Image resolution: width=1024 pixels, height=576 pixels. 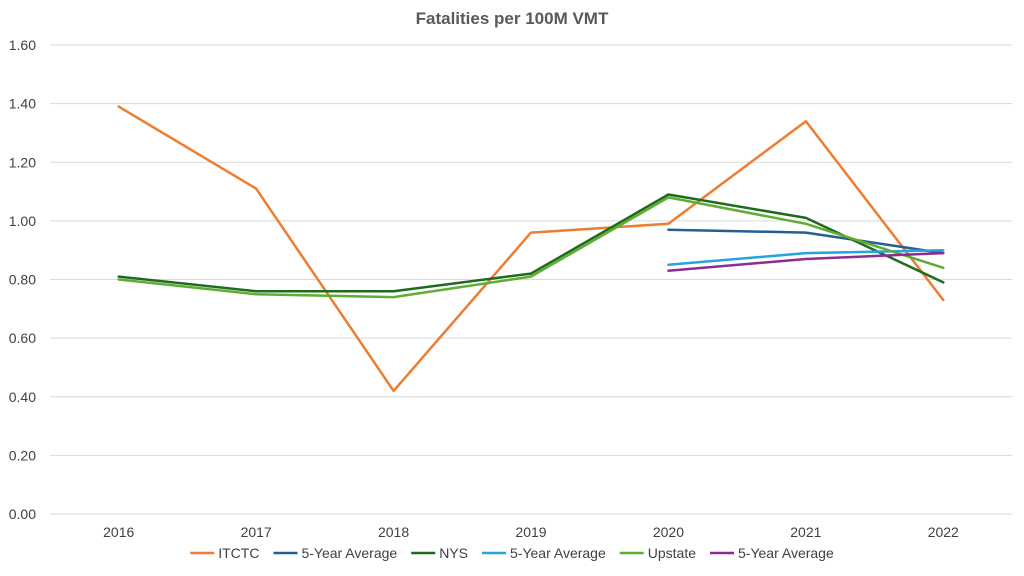 What do you see at coordinates (22, 397) in the screenshot?
I see `y-tick-label: 0.40` at bounding box center [22, 397].